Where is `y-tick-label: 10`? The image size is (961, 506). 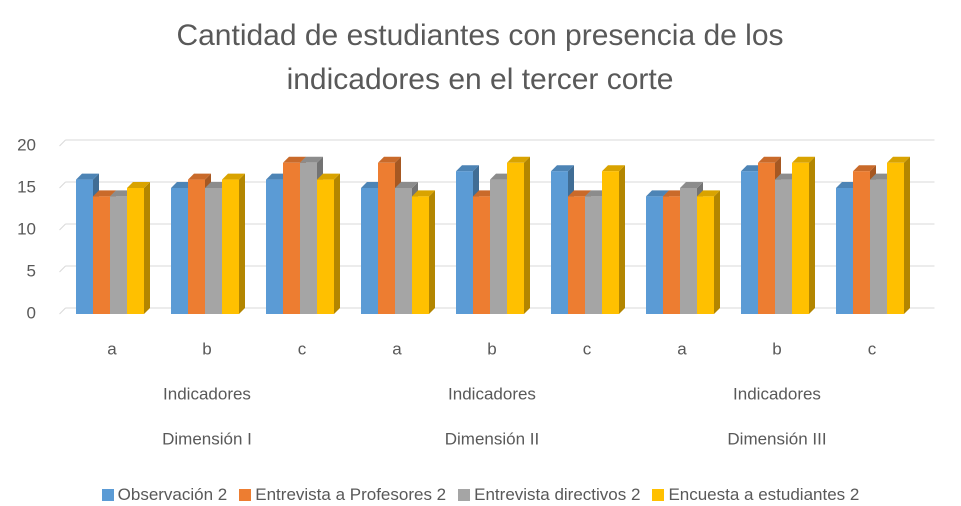
y-tick-label: 10 is located at coordinates (26, 228).